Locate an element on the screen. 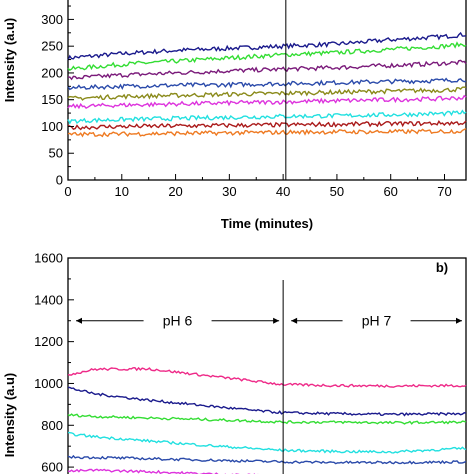 This screenshot has width=474, height=474. b-y-tick-label-800: 800 is located at coordinates (52, 425).